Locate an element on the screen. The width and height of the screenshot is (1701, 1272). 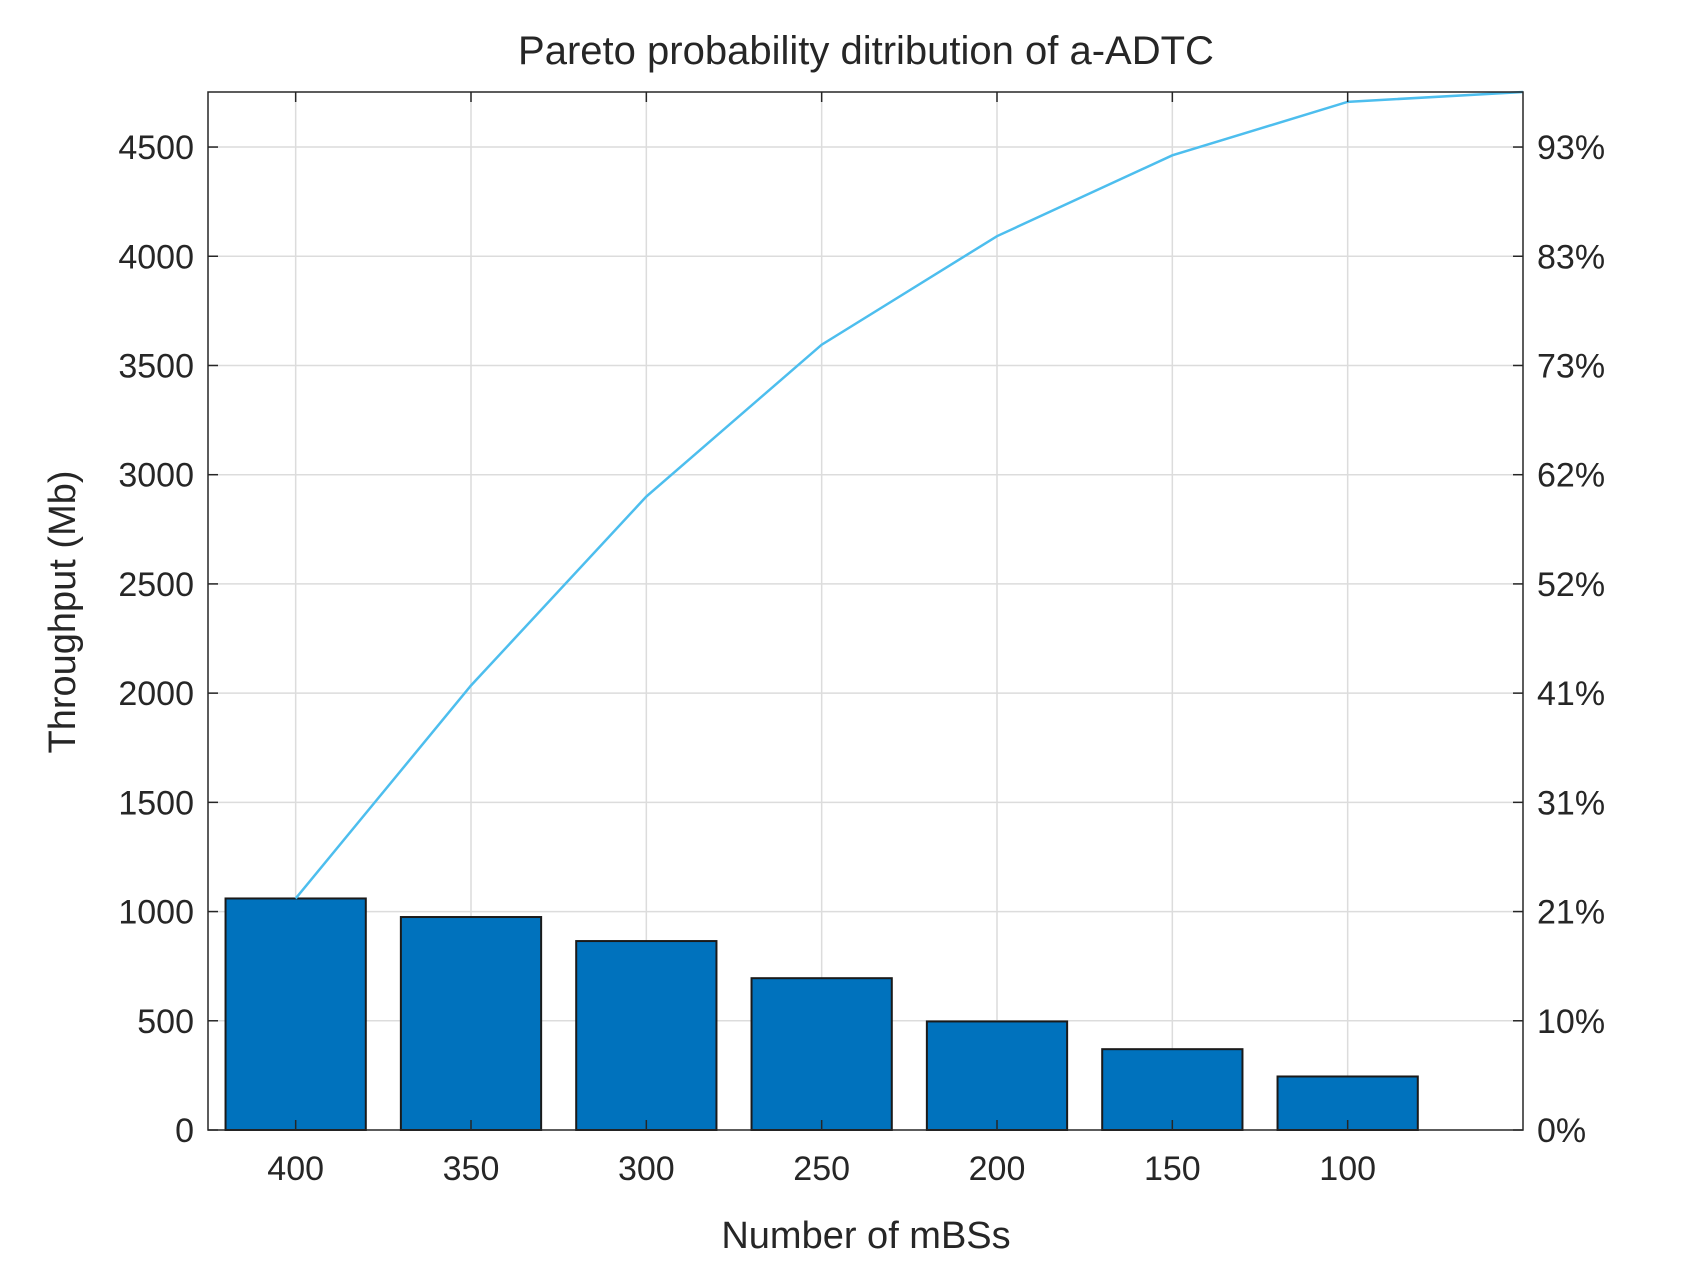
x-tick-label: 300 is located at coordinates (646, 1169).